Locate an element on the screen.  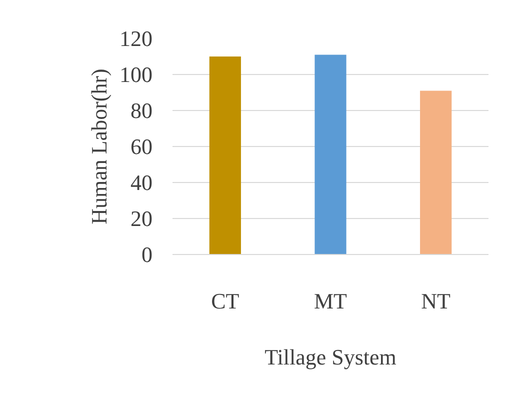
y-axis-title: Human Labor(hr) is located at coordinates (99, 146).